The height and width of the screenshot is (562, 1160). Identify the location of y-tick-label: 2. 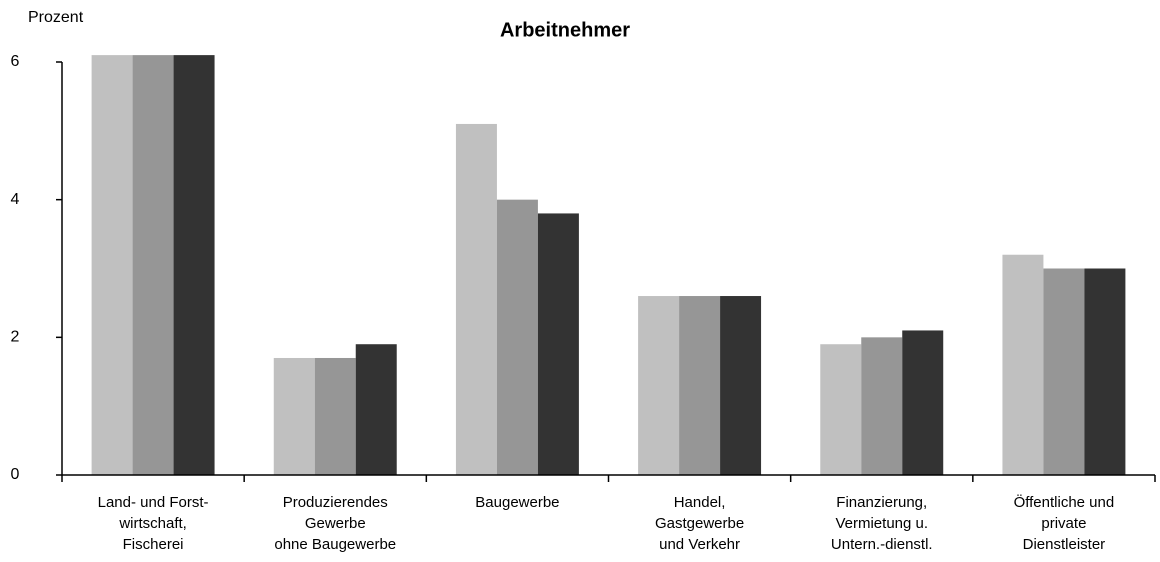
(15, 337).